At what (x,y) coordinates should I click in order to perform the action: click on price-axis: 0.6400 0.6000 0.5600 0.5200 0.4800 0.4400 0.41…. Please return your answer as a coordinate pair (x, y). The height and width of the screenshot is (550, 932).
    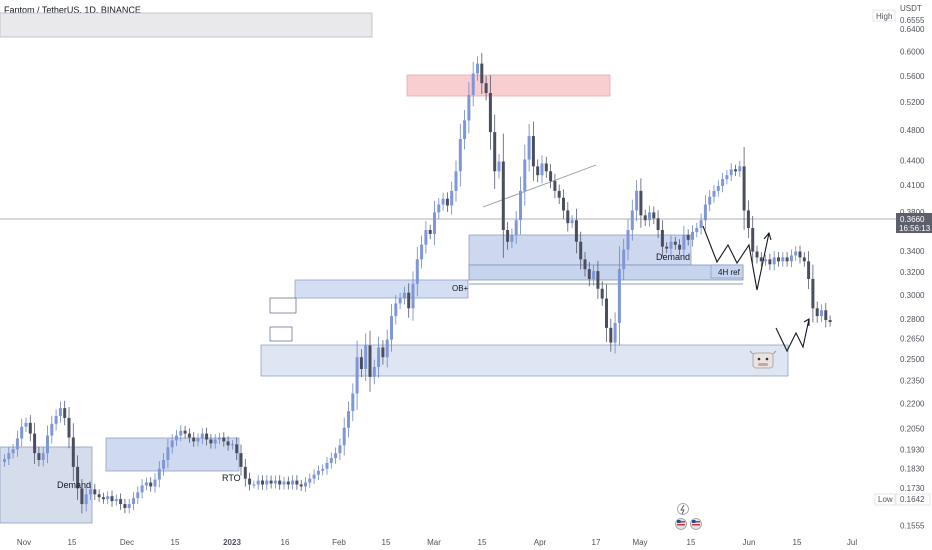
    Looking at the image, I should click on (912, 278).